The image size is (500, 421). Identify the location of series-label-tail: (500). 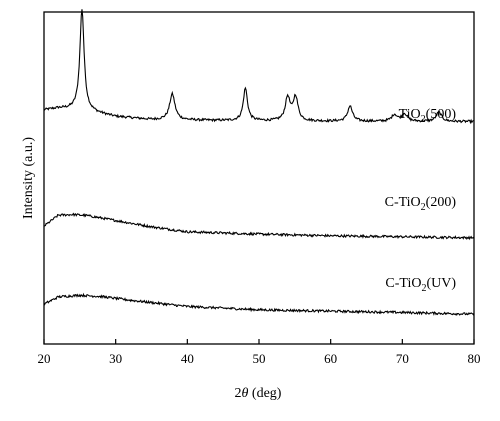
(441, 114).